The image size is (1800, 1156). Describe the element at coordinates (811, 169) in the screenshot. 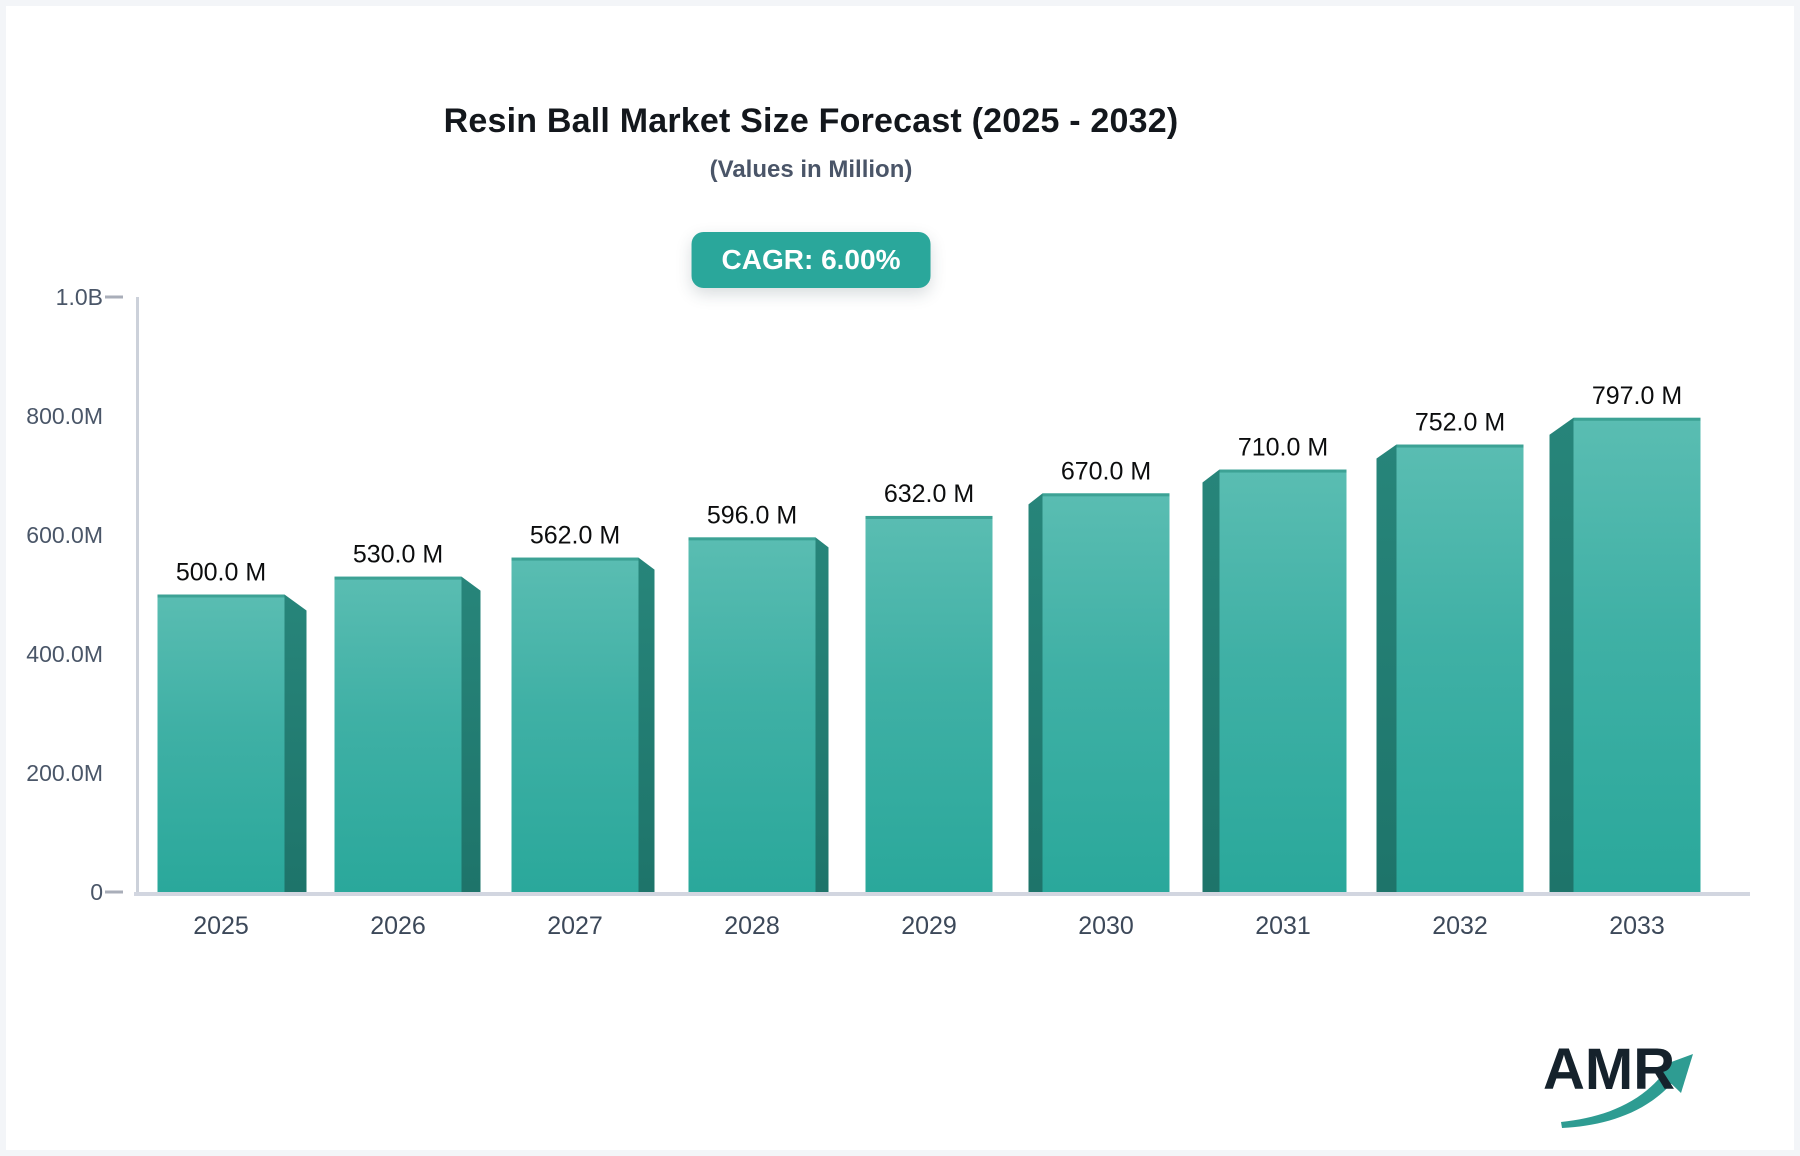

I see `chart-subtitle: (Values in Million)` at that location.